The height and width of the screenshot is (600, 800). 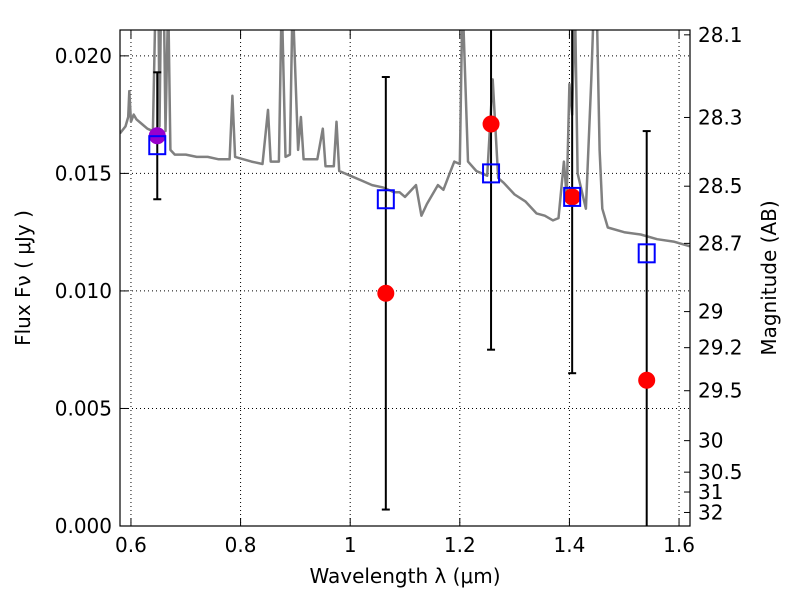 What do you see at coordinates (720, 391) in the screenshot?
I see `y2-tick-label: 29.5` at bounding box center [720, 391].